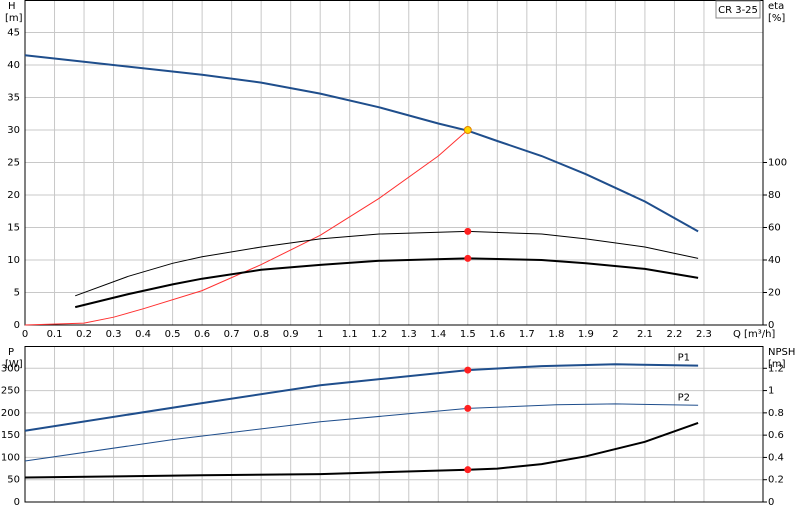  I want to click on x-tick-label: 2.1, so click(645, 334).